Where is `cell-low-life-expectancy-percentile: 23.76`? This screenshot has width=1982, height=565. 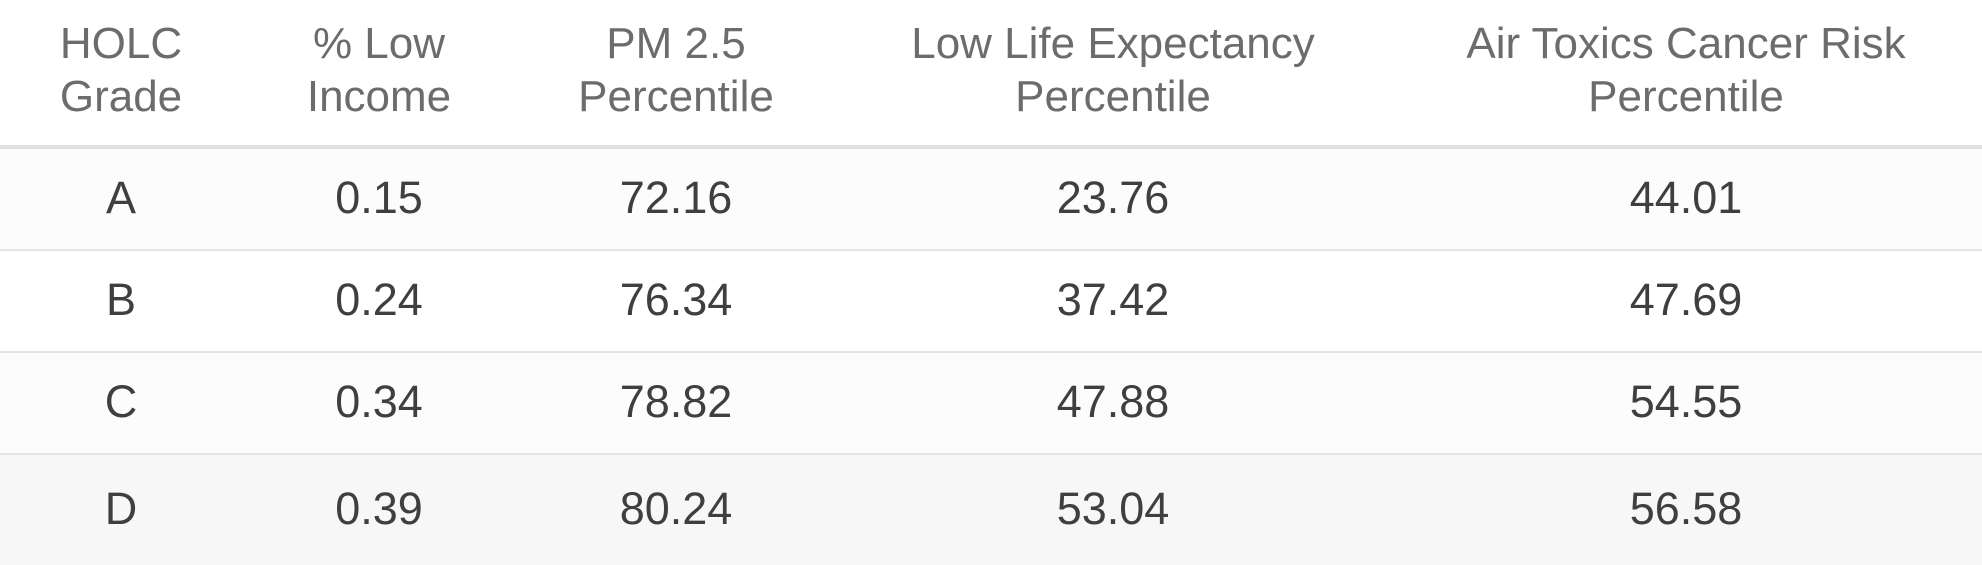
cell-low-life-expectancy-percentile: 23.76 is located at coordinates (1113, 197).